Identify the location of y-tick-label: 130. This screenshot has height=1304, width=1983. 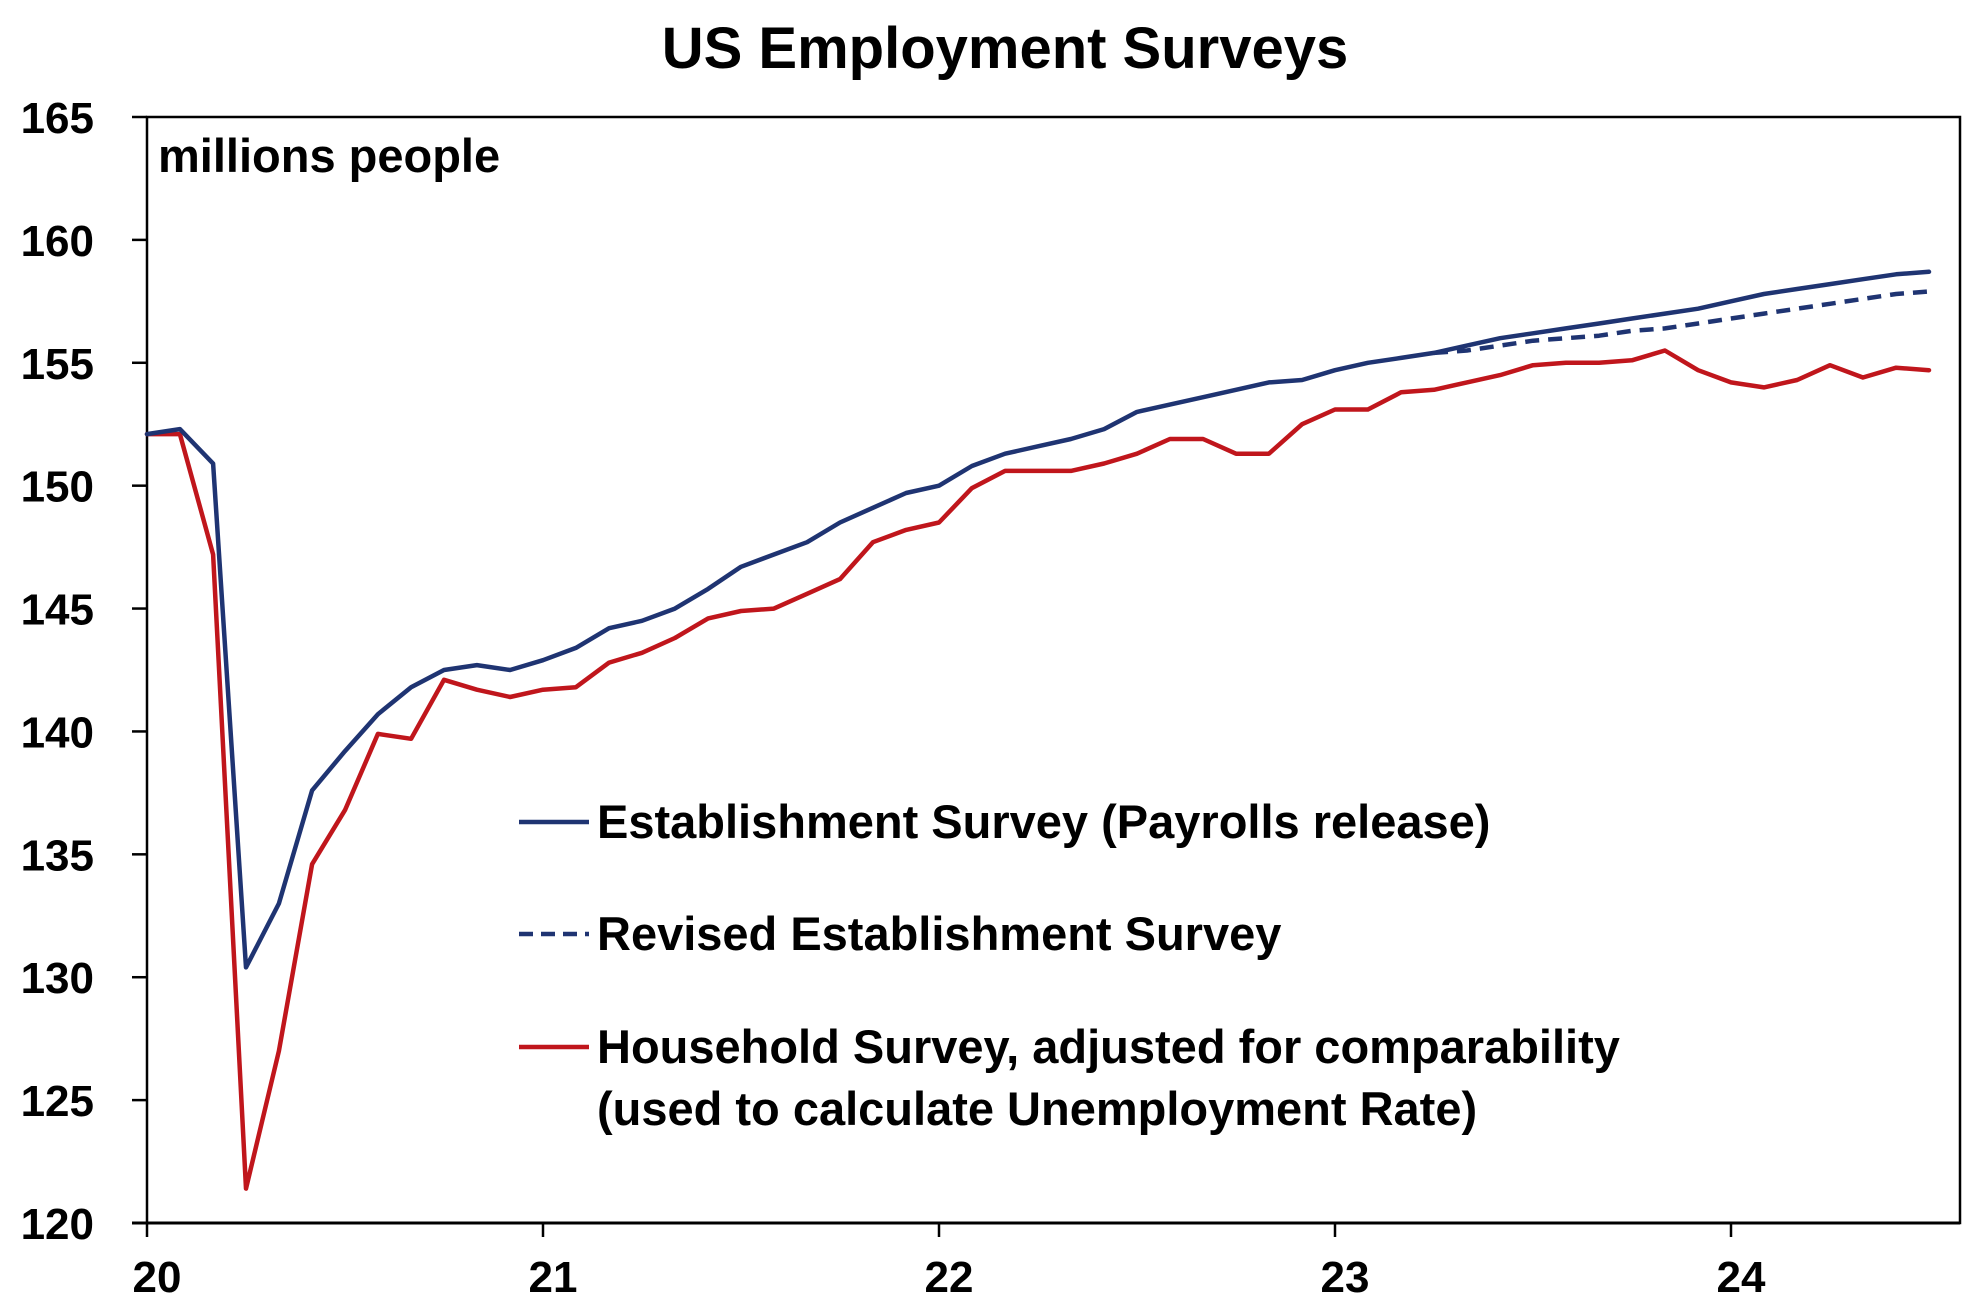
(57, 978).